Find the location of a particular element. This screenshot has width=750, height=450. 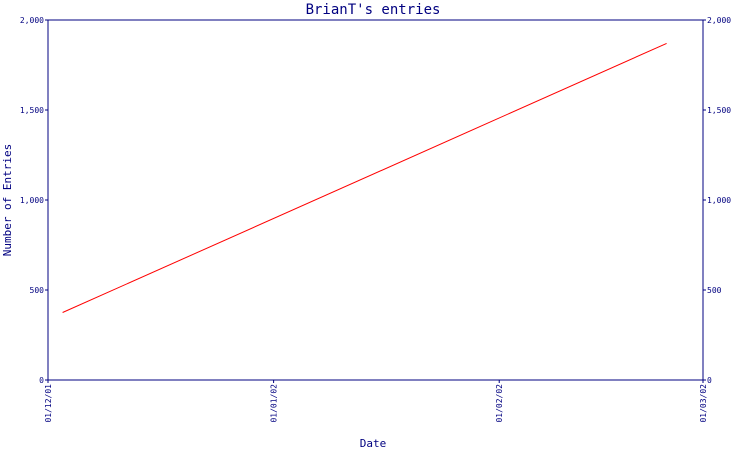

y-tick-label-left: 1,000 is located at coordinates (32, 200).